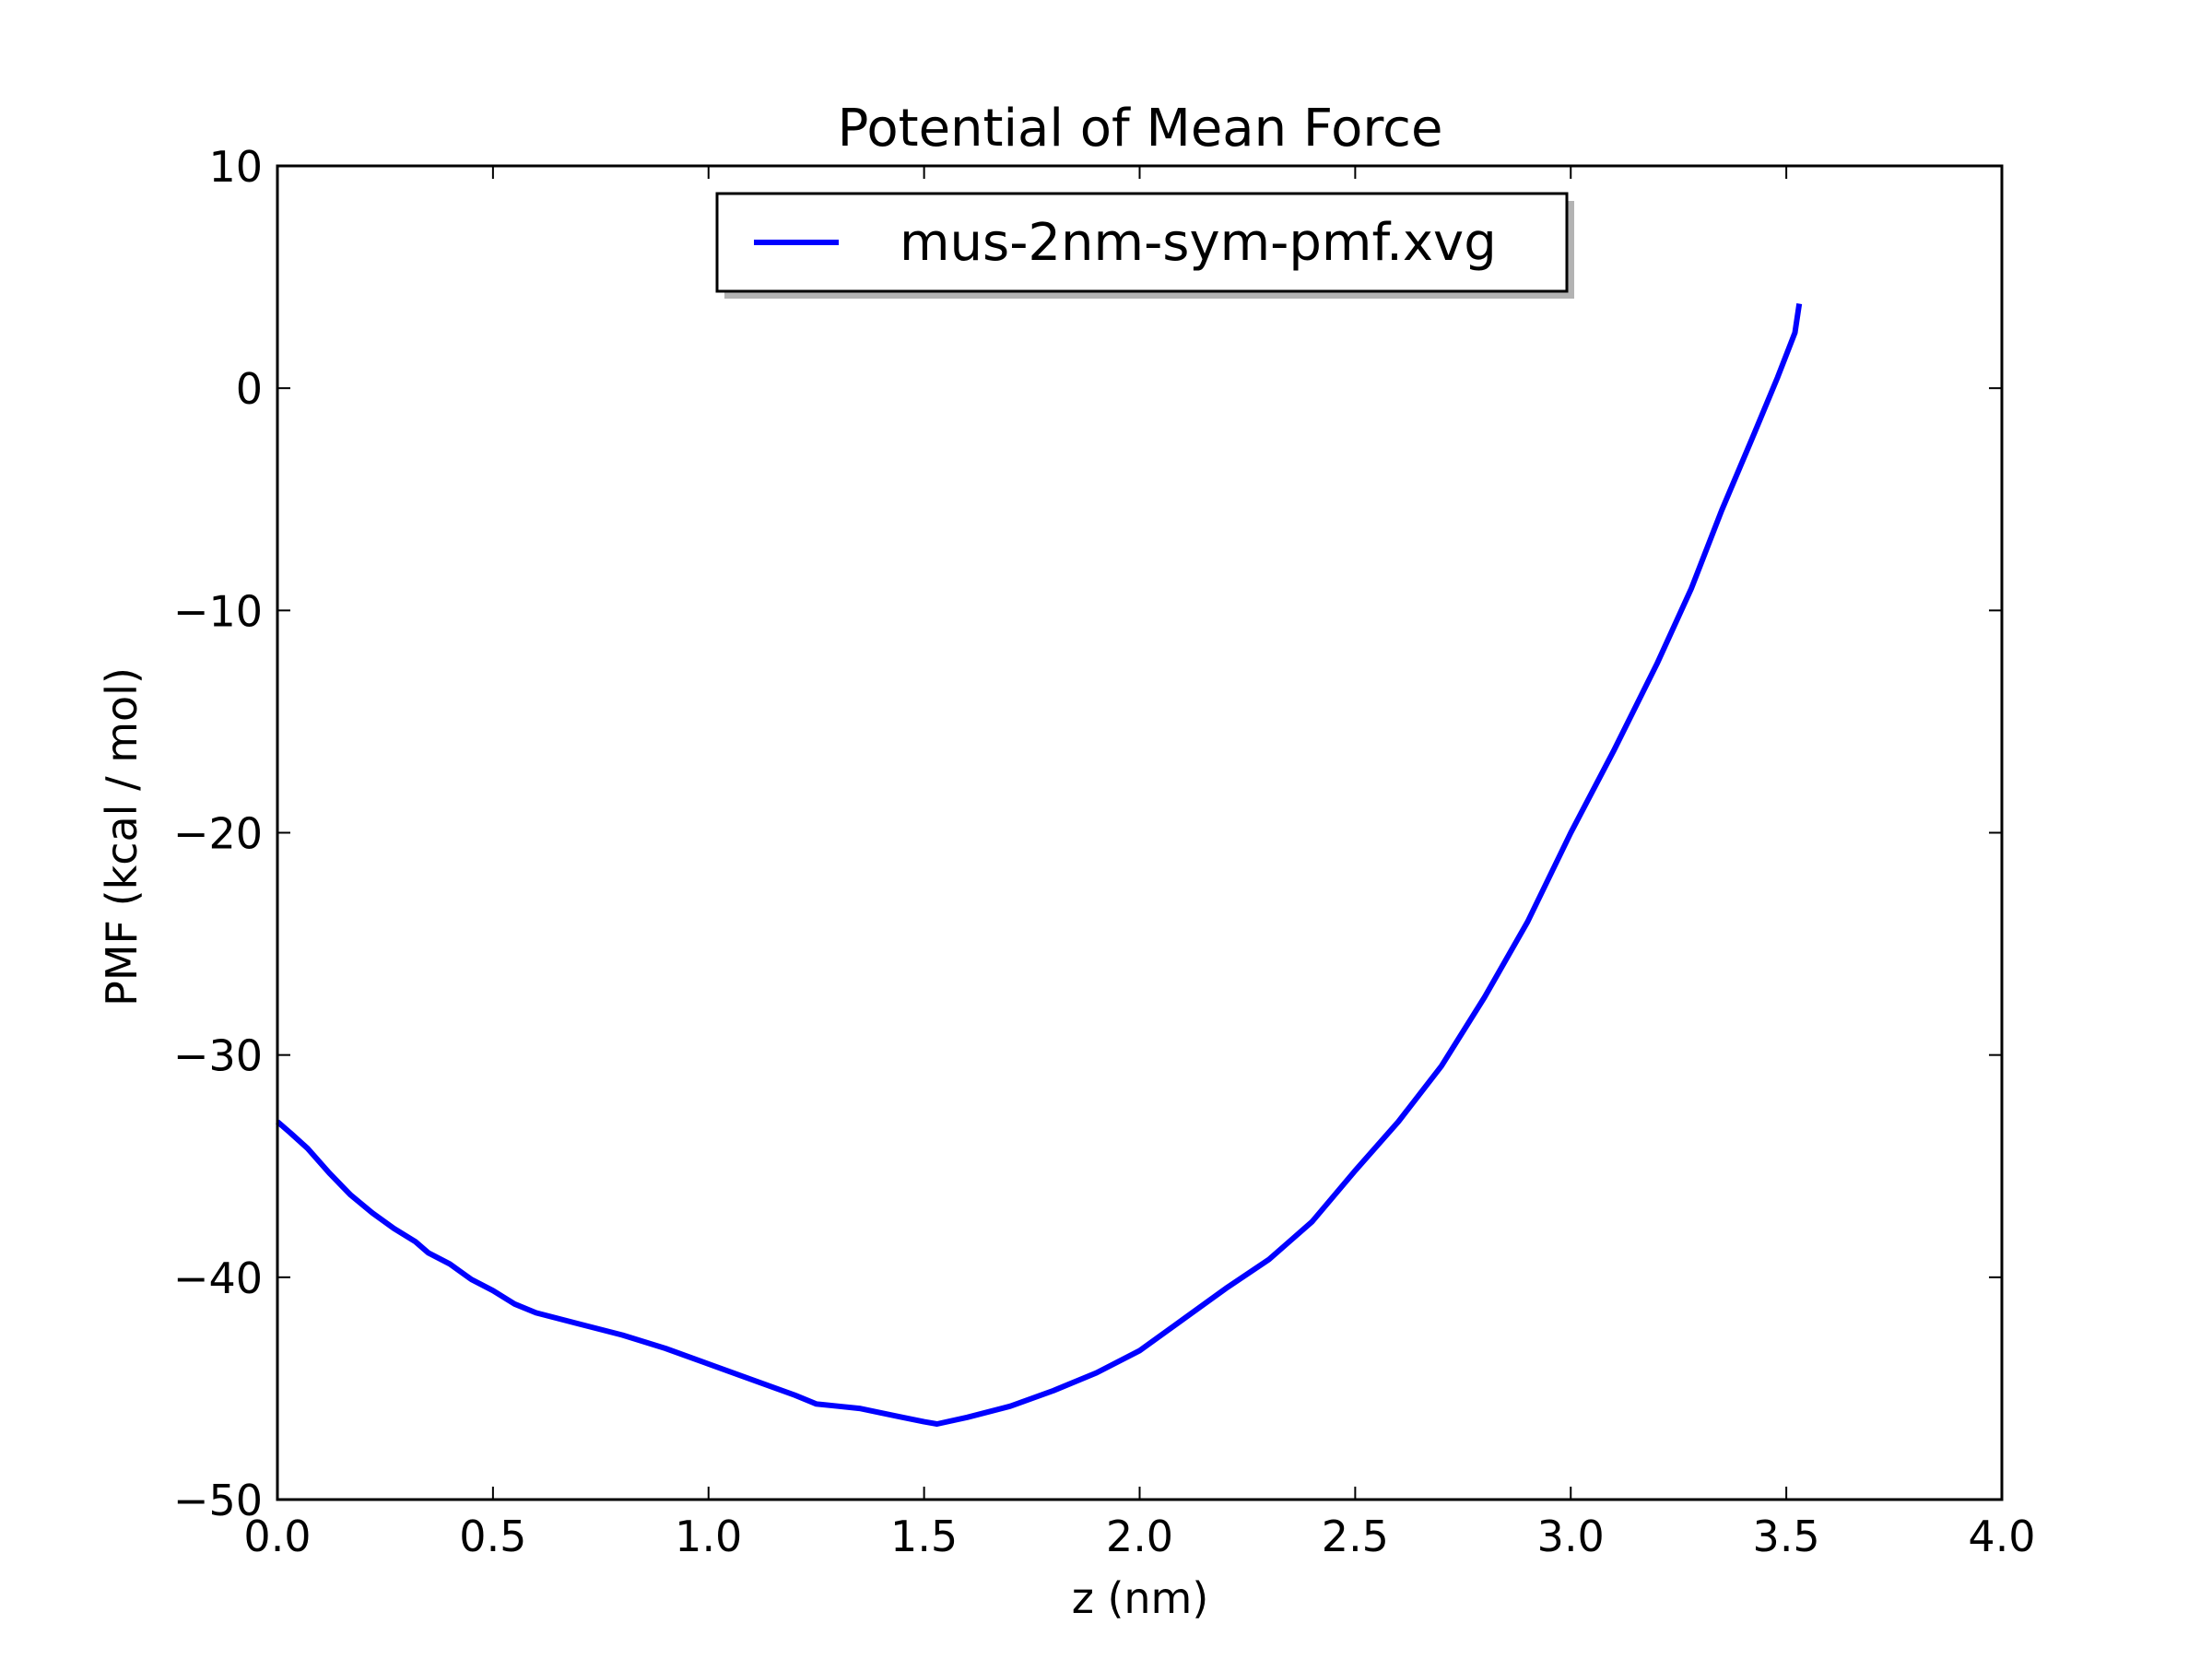  I want to click on x-tick-label: 0.0, so click(277, 1536).